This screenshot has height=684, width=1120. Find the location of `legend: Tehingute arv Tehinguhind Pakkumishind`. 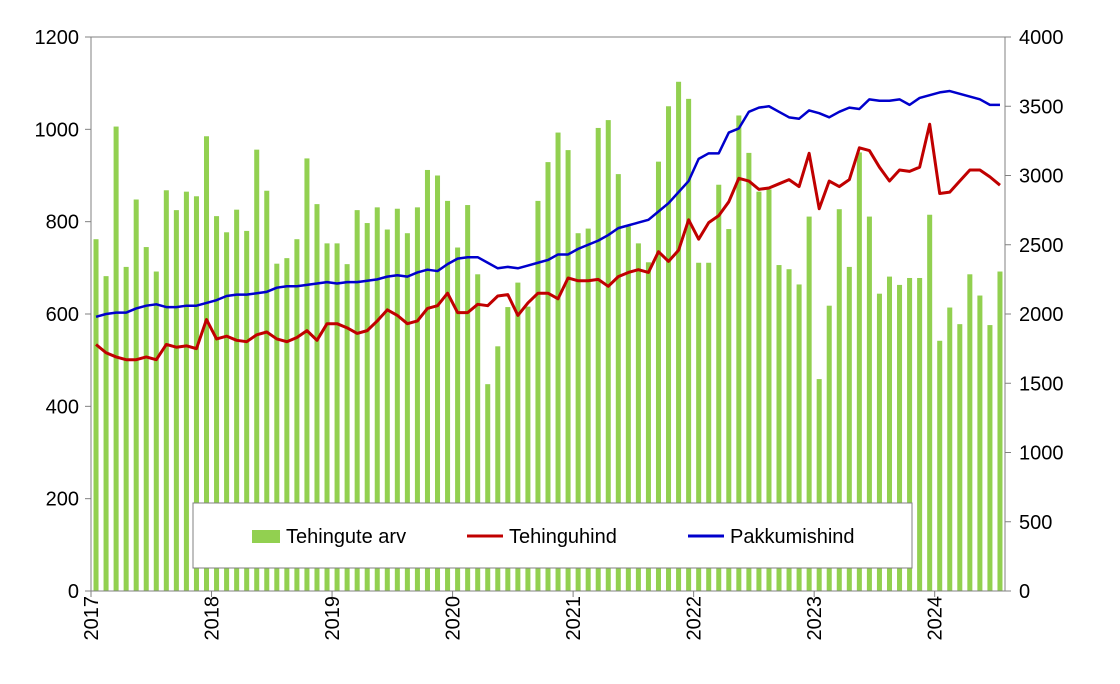

legend: Tehingute arv Tehinguhind Pakkumishind is located at coordinates (552, 535).